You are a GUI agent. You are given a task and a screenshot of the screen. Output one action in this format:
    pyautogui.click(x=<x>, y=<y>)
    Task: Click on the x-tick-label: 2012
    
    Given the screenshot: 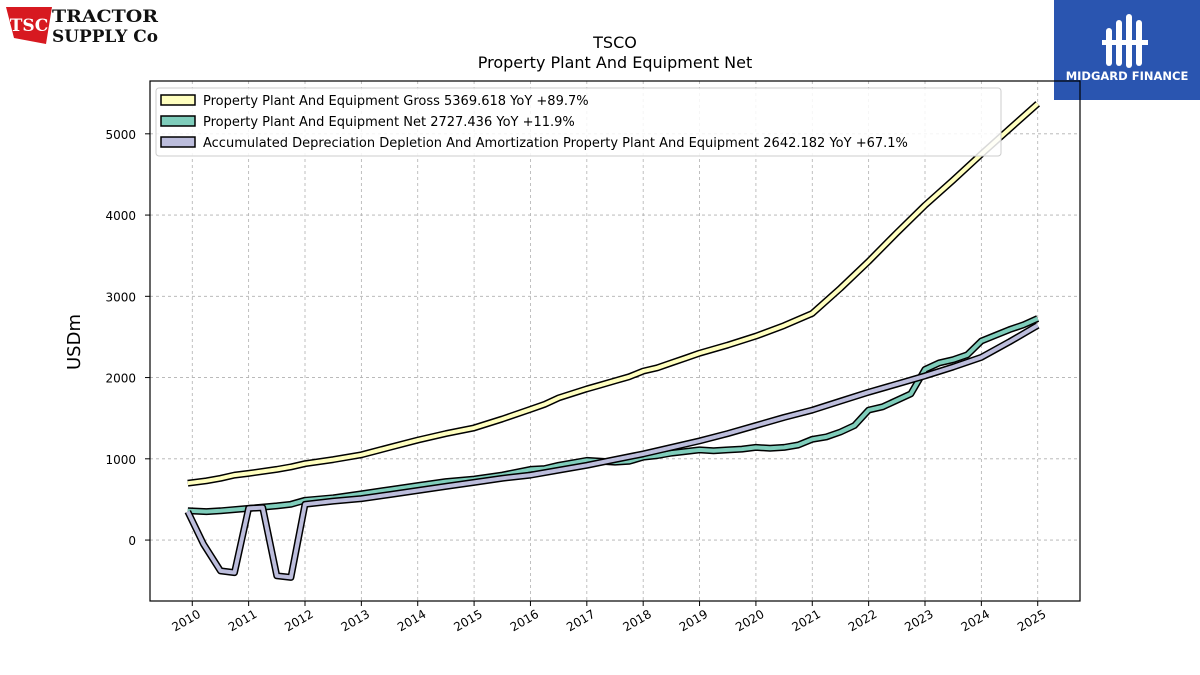 What is the action you would take?
    pyautogui.click(x=298, y=620)
    